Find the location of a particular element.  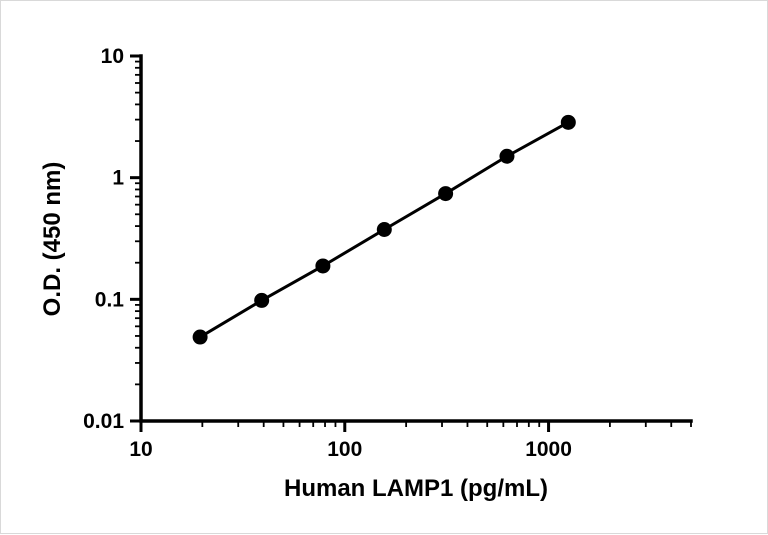

y-tick-label: 0.01 is located at coordinates (103, 421).